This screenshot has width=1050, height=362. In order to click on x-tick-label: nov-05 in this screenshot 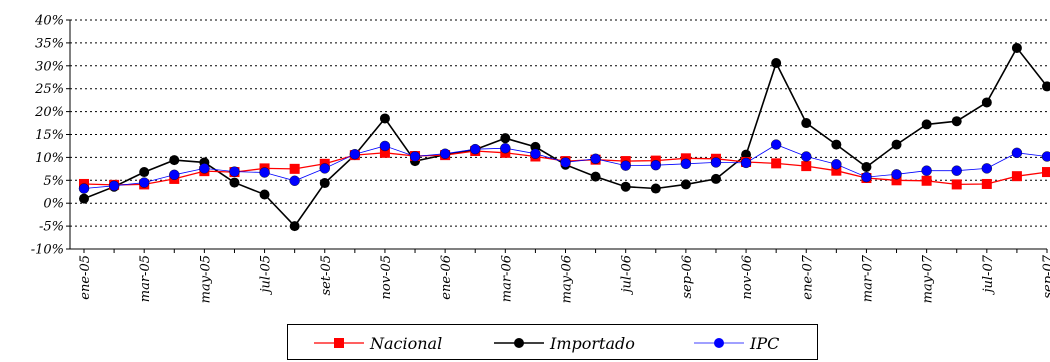, I will do `click(386, 277)`.